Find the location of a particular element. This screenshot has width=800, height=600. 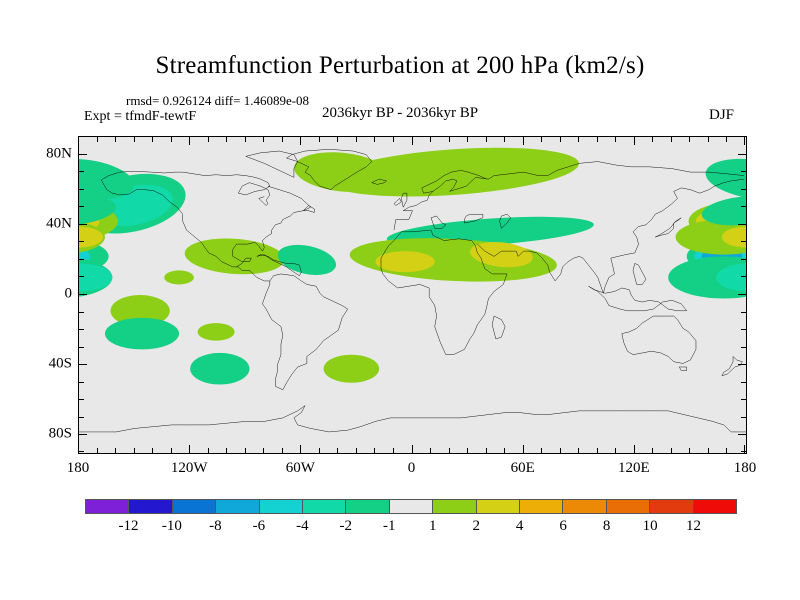

colorbar-tick-label: 6 is located at coordinates (563, 526).